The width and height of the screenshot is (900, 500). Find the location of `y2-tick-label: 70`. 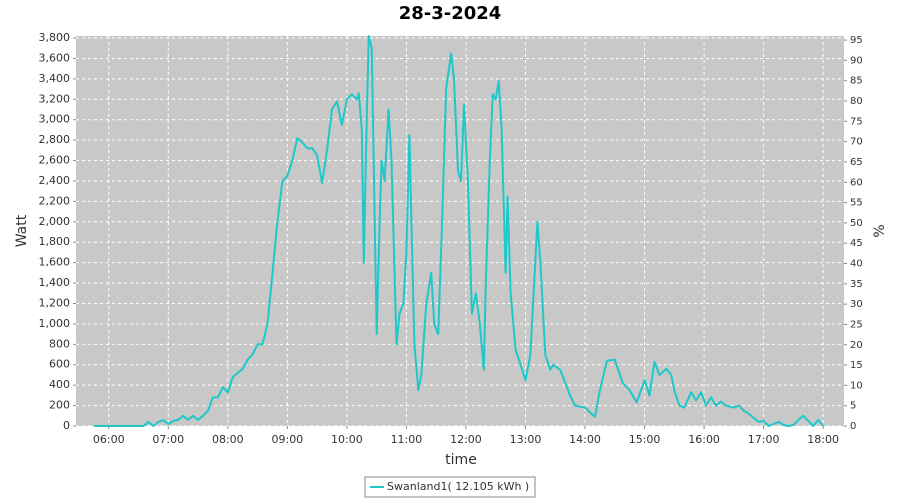

y2-tick-label: 70 is located at coordinates (856, 142).